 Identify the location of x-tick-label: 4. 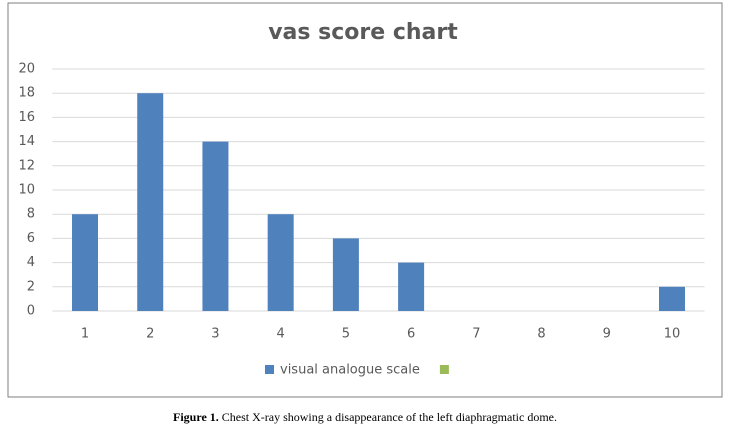
(281, 334).